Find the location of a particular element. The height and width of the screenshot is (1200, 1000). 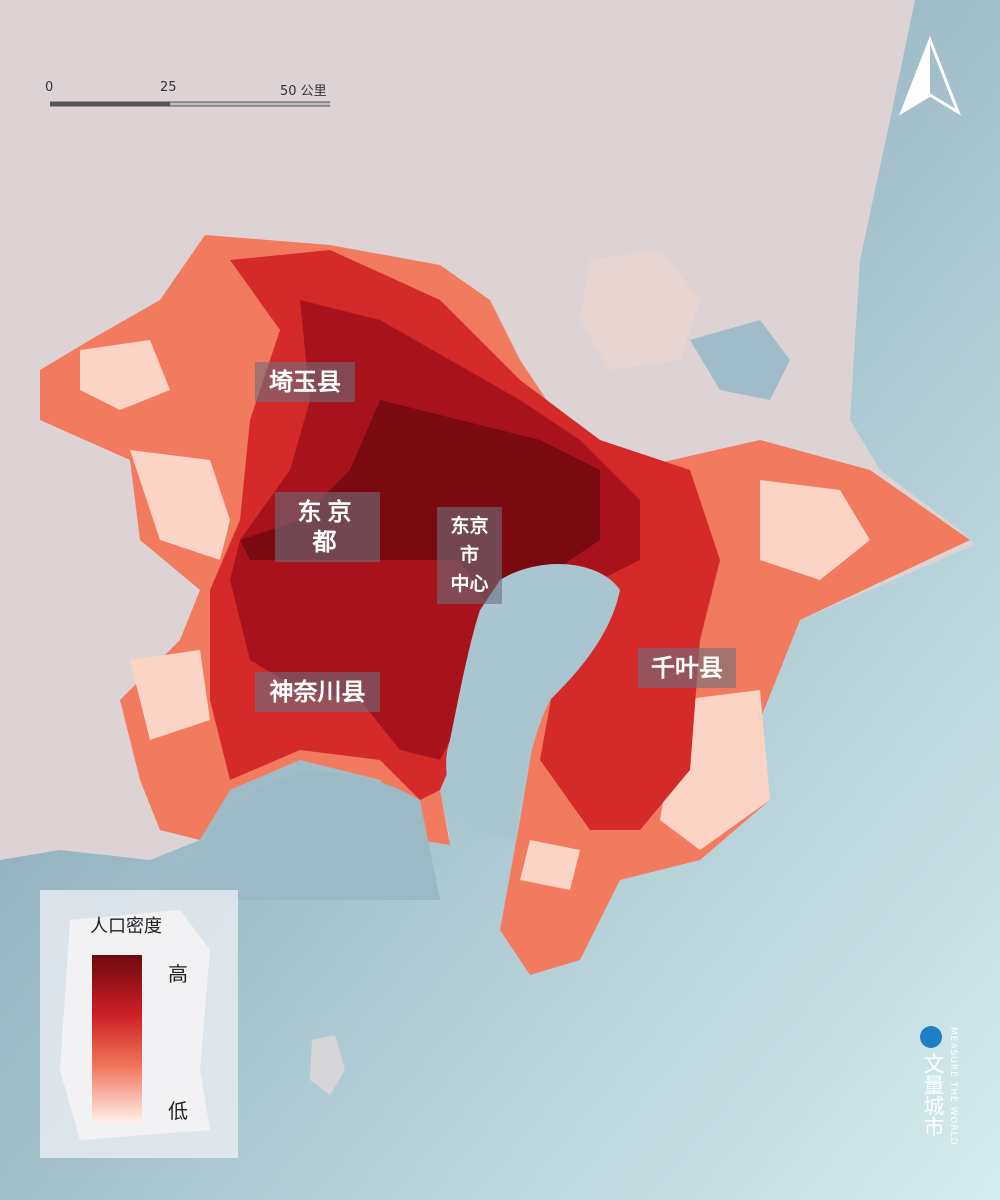

region-text: 神奈川县 is located at coordinates (317, 691).